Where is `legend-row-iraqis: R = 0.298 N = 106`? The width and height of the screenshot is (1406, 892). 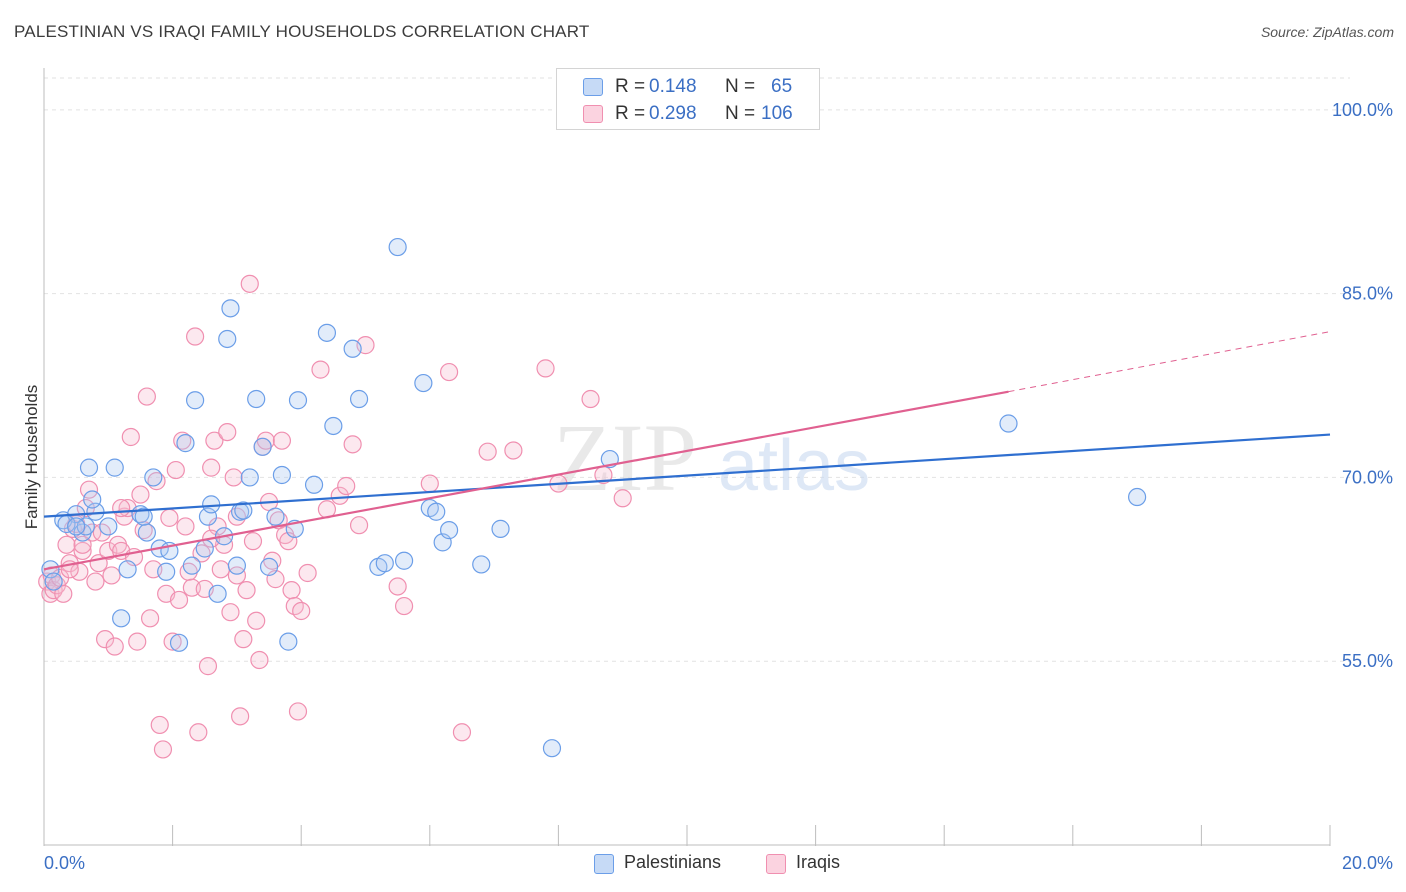 legend-row-iraqis: R = 0.298 N = 106 is located at coordinates (688, 114).